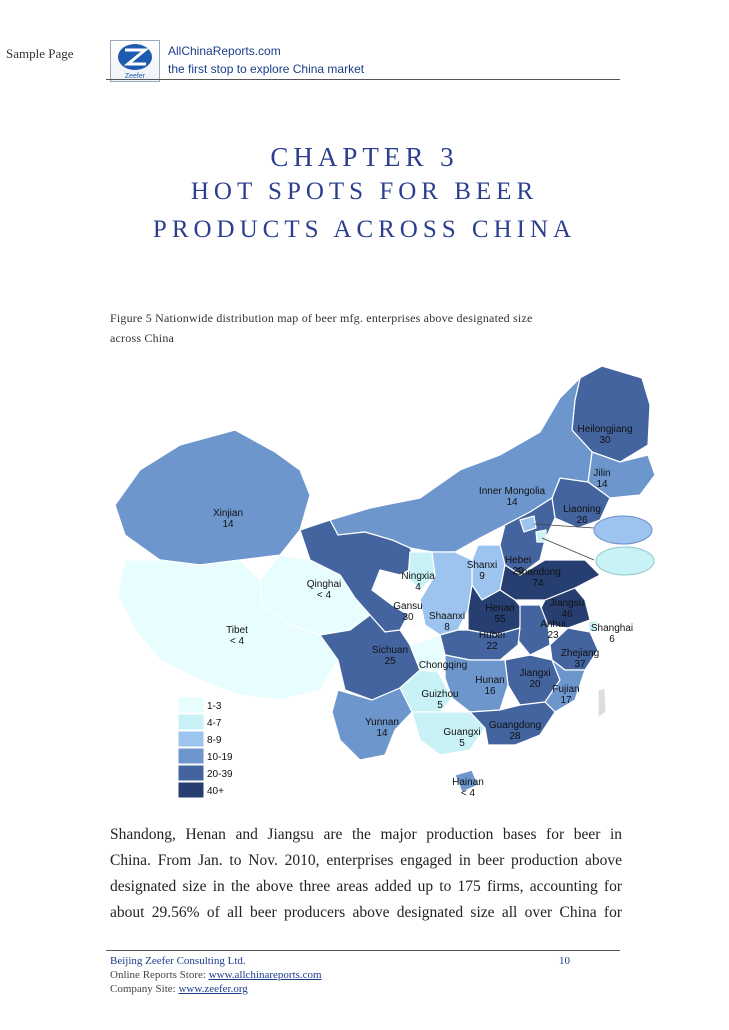  I want to click on site-name: AllChinaReports.com, so click(224, 51).